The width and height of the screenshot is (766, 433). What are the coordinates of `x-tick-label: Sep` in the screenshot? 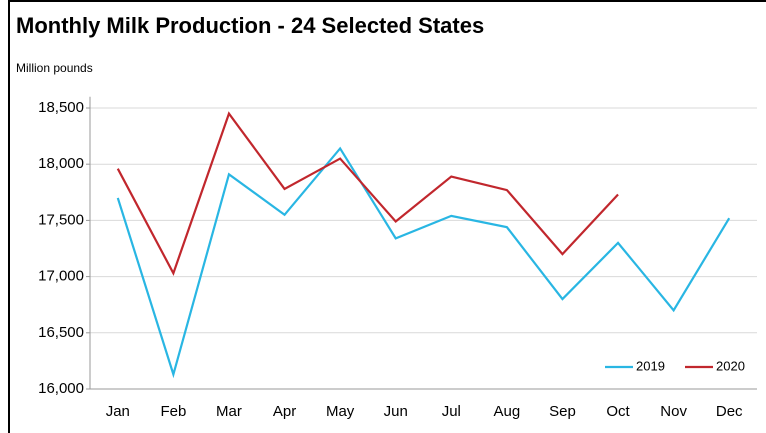 It's located at (562, 411).